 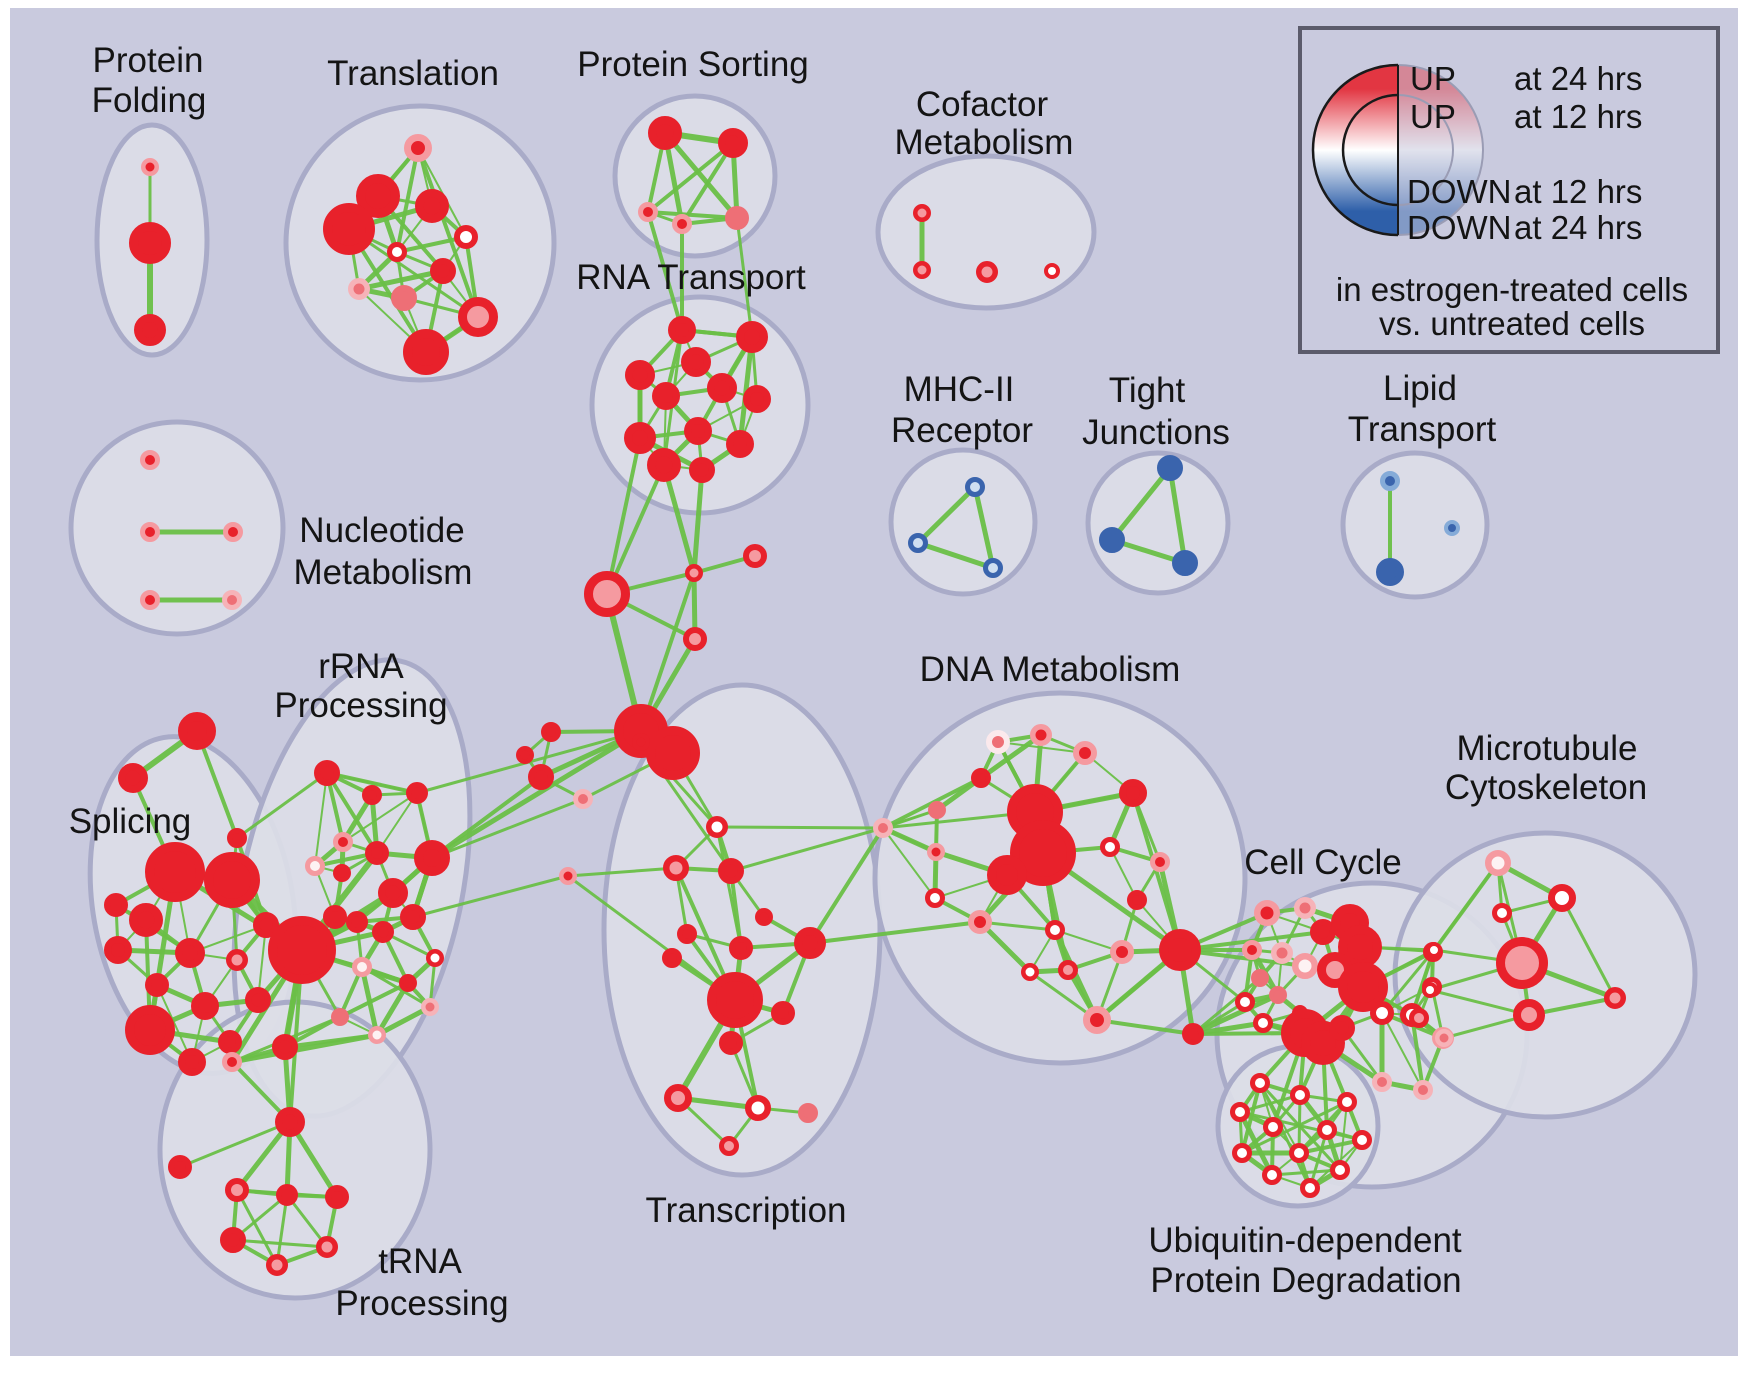 What do you see at coordinates (177, 528) in the screenshot?
I see `cluster-ellipse-nucleotide` at bounding box center [177, 528].